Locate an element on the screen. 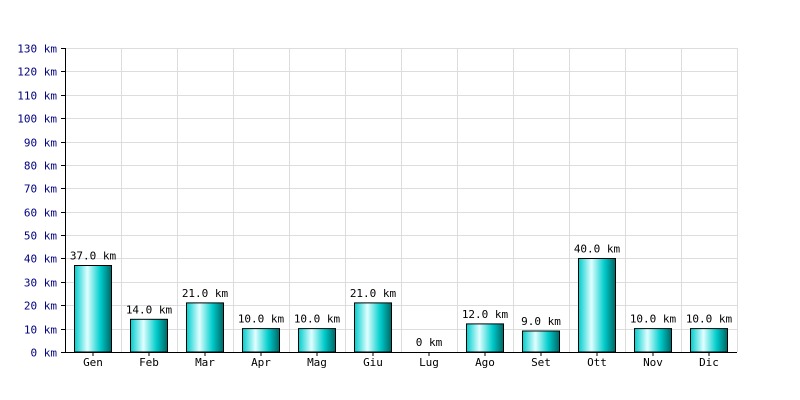 Image resolution: width=800 pixels, height=400 pixels. x-tick-label-gen: Gen is located at coordinates (93, 362).